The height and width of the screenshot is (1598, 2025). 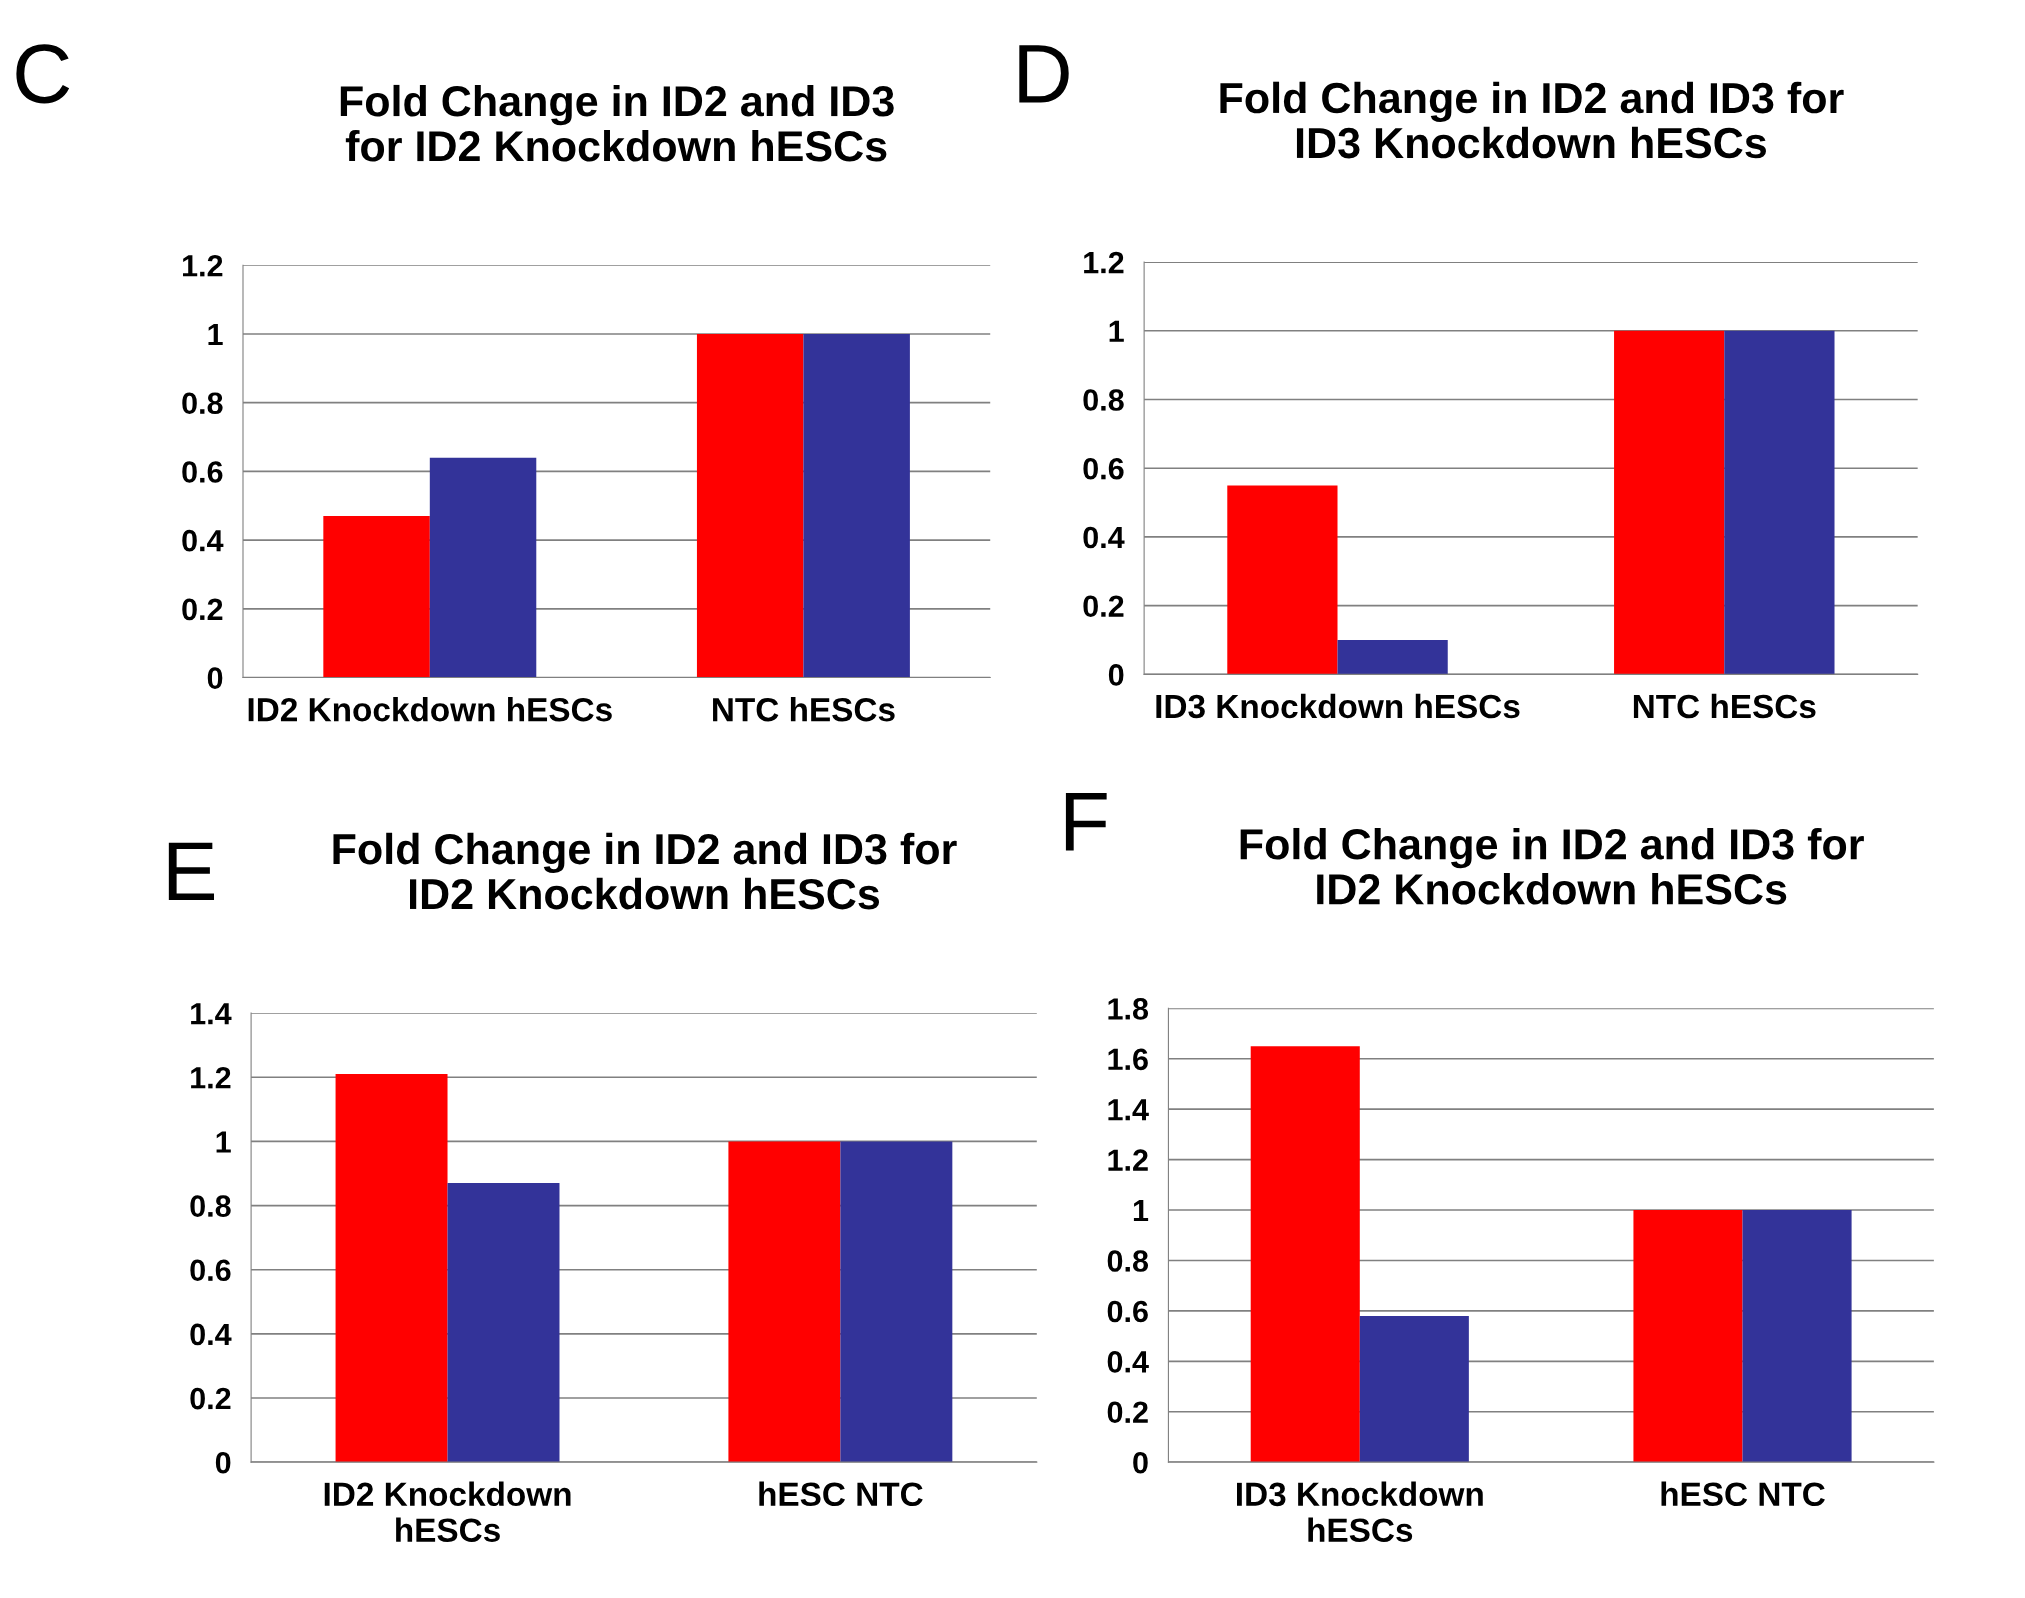 I want to click on y-tick-label: 1.6, so click(x=1128, y=1059).